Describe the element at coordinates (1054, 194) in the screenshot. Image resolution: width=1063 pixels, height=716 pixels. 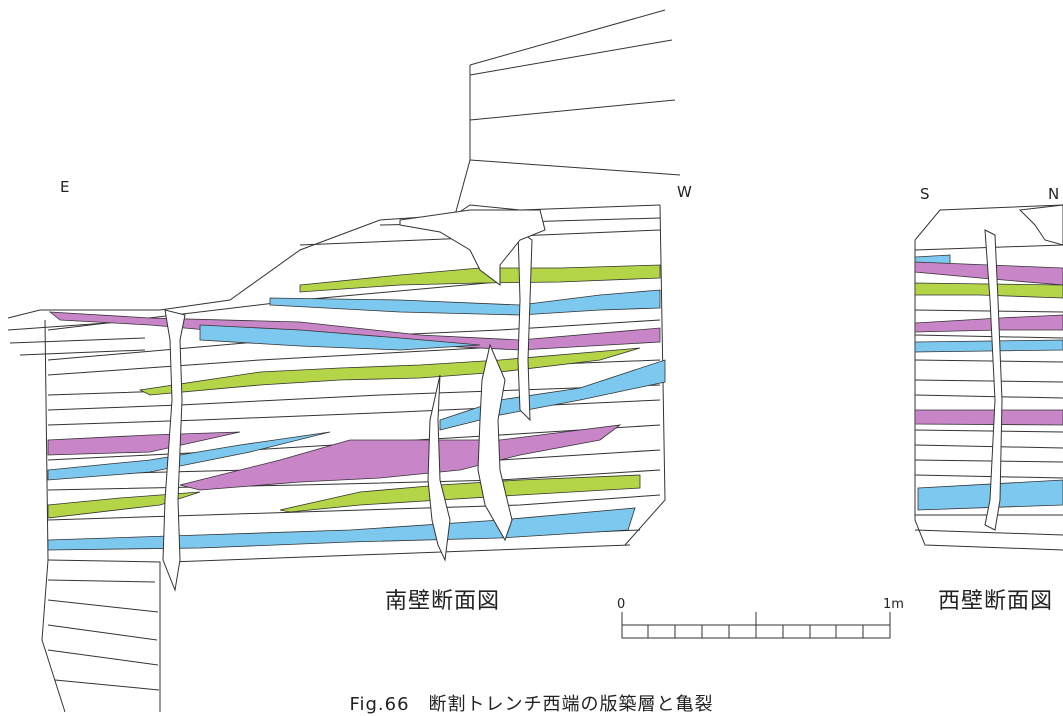
I see `west-wall-label-north: N` at that location.